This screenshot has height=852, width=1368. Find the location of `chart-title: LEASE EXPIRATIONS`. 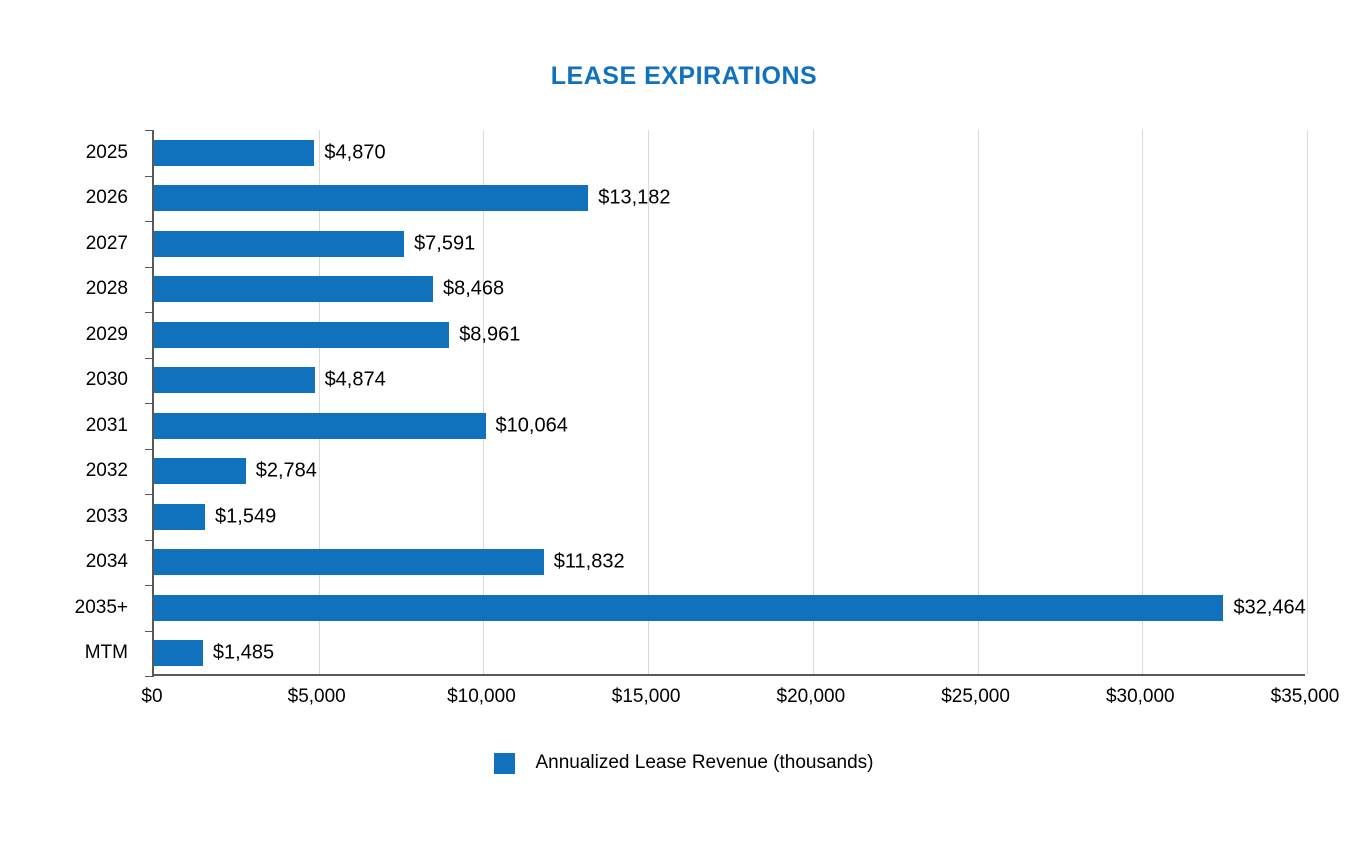

chart-title: LEASE EXPIRATIONS is located at coordinates (684, 76).